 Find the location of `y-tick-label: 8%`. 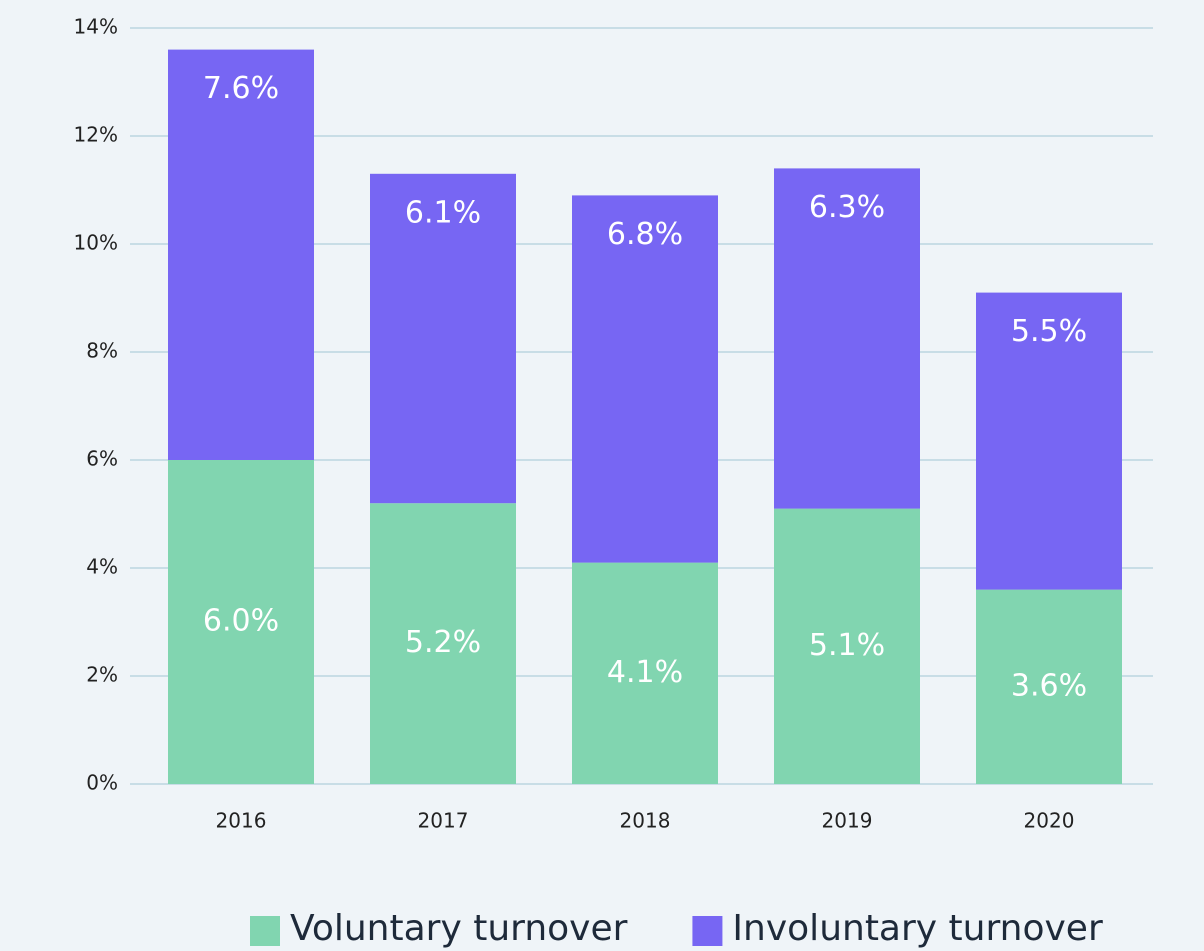

y-tick-label: 8% is located at coordinates (102, 351).